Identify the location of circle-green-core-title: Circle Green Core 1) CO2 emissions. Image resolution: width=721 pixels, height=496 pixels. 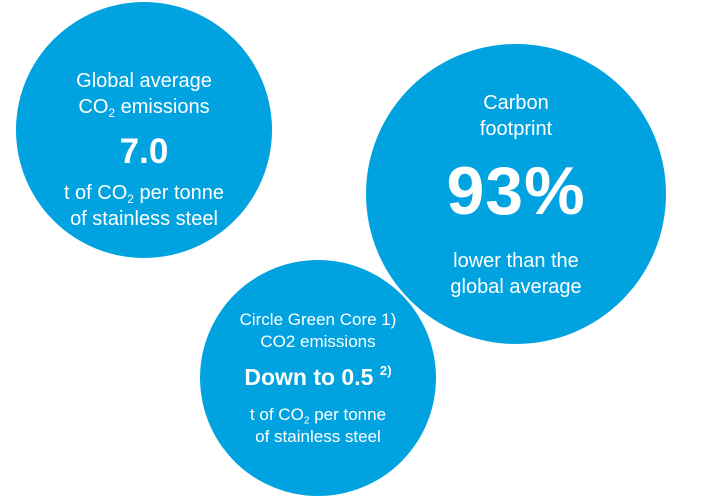
(318, 330).